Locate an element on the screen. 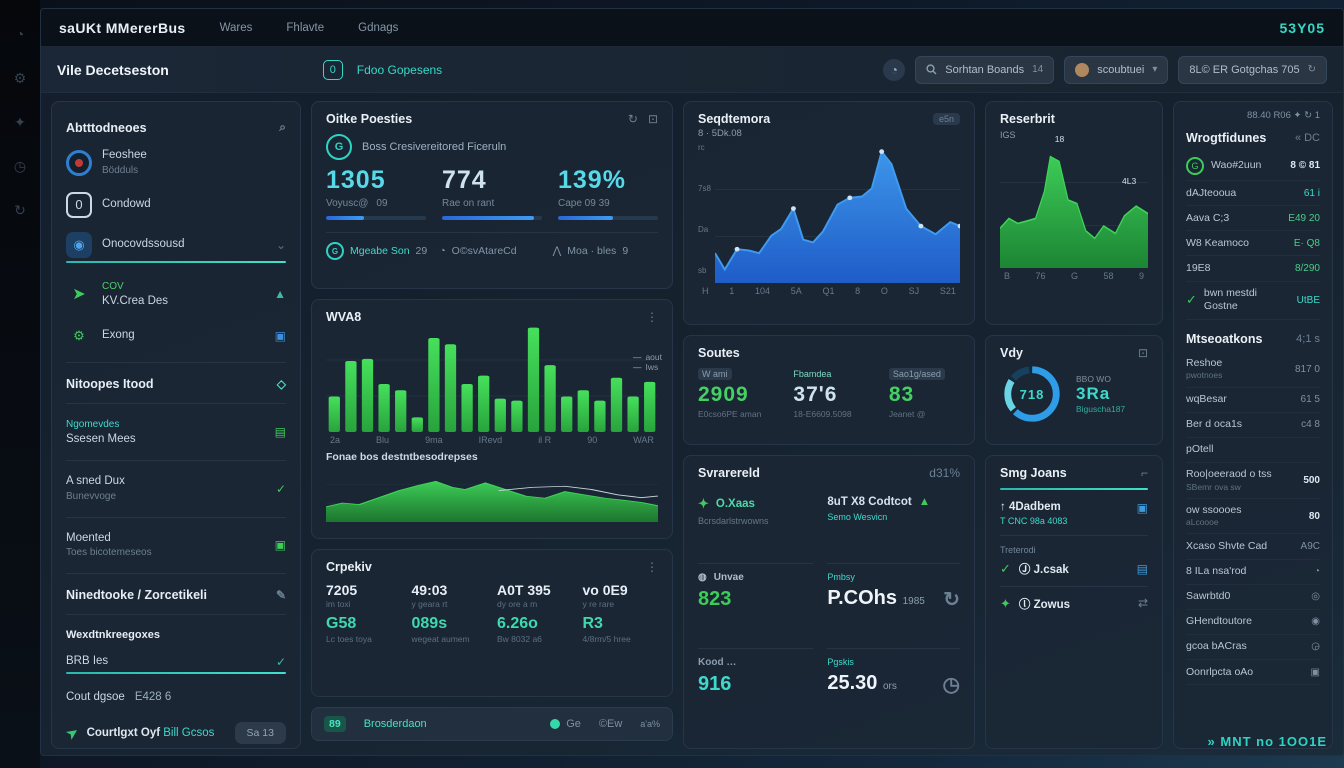 This screenshot has width=1344, height=768. chat-icon: ▣ is located at coordinates (1142, 508).